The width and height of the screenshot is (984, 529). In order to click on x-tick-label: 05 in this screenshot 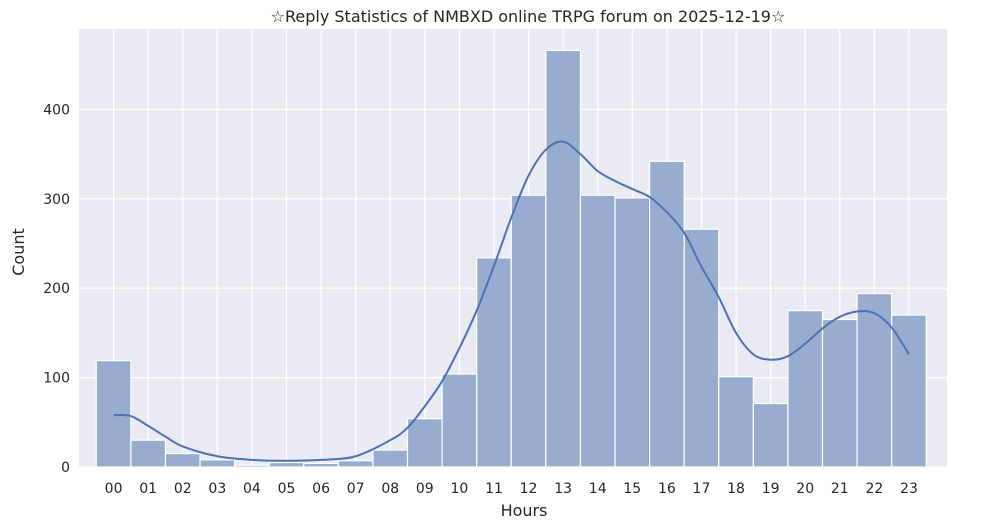, I will do `click(287, 489)`.